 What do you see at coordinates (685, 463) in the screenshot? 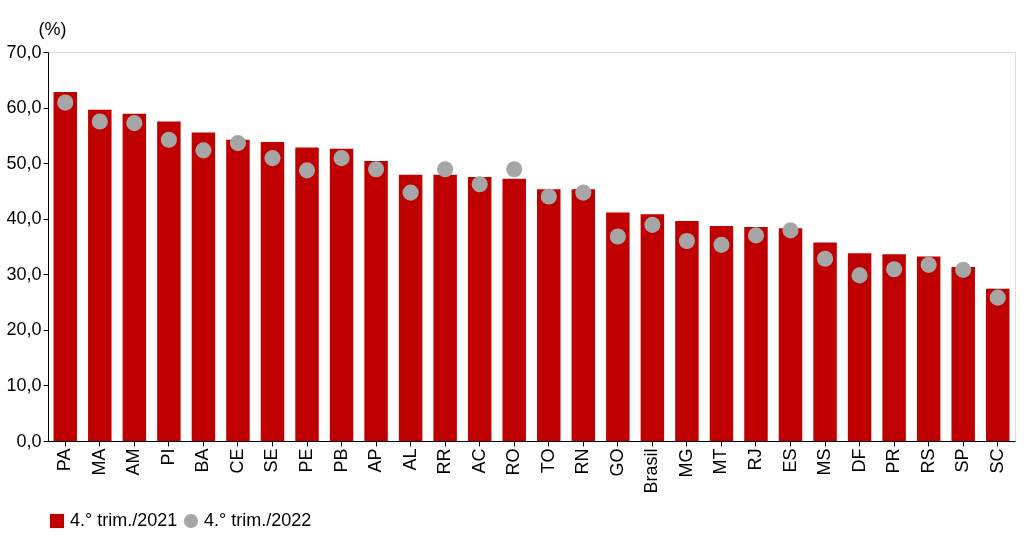
I see `x-tick-label: MG` at bounding box center [685, 463].